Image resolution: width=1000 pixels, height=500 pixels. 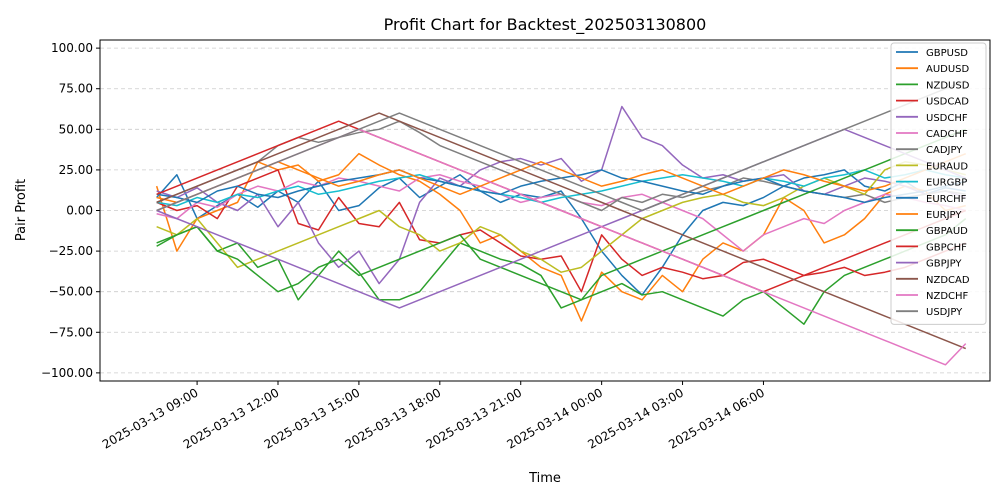 I want to click on legend-label: EURJPY, so click(x=944, y=215).